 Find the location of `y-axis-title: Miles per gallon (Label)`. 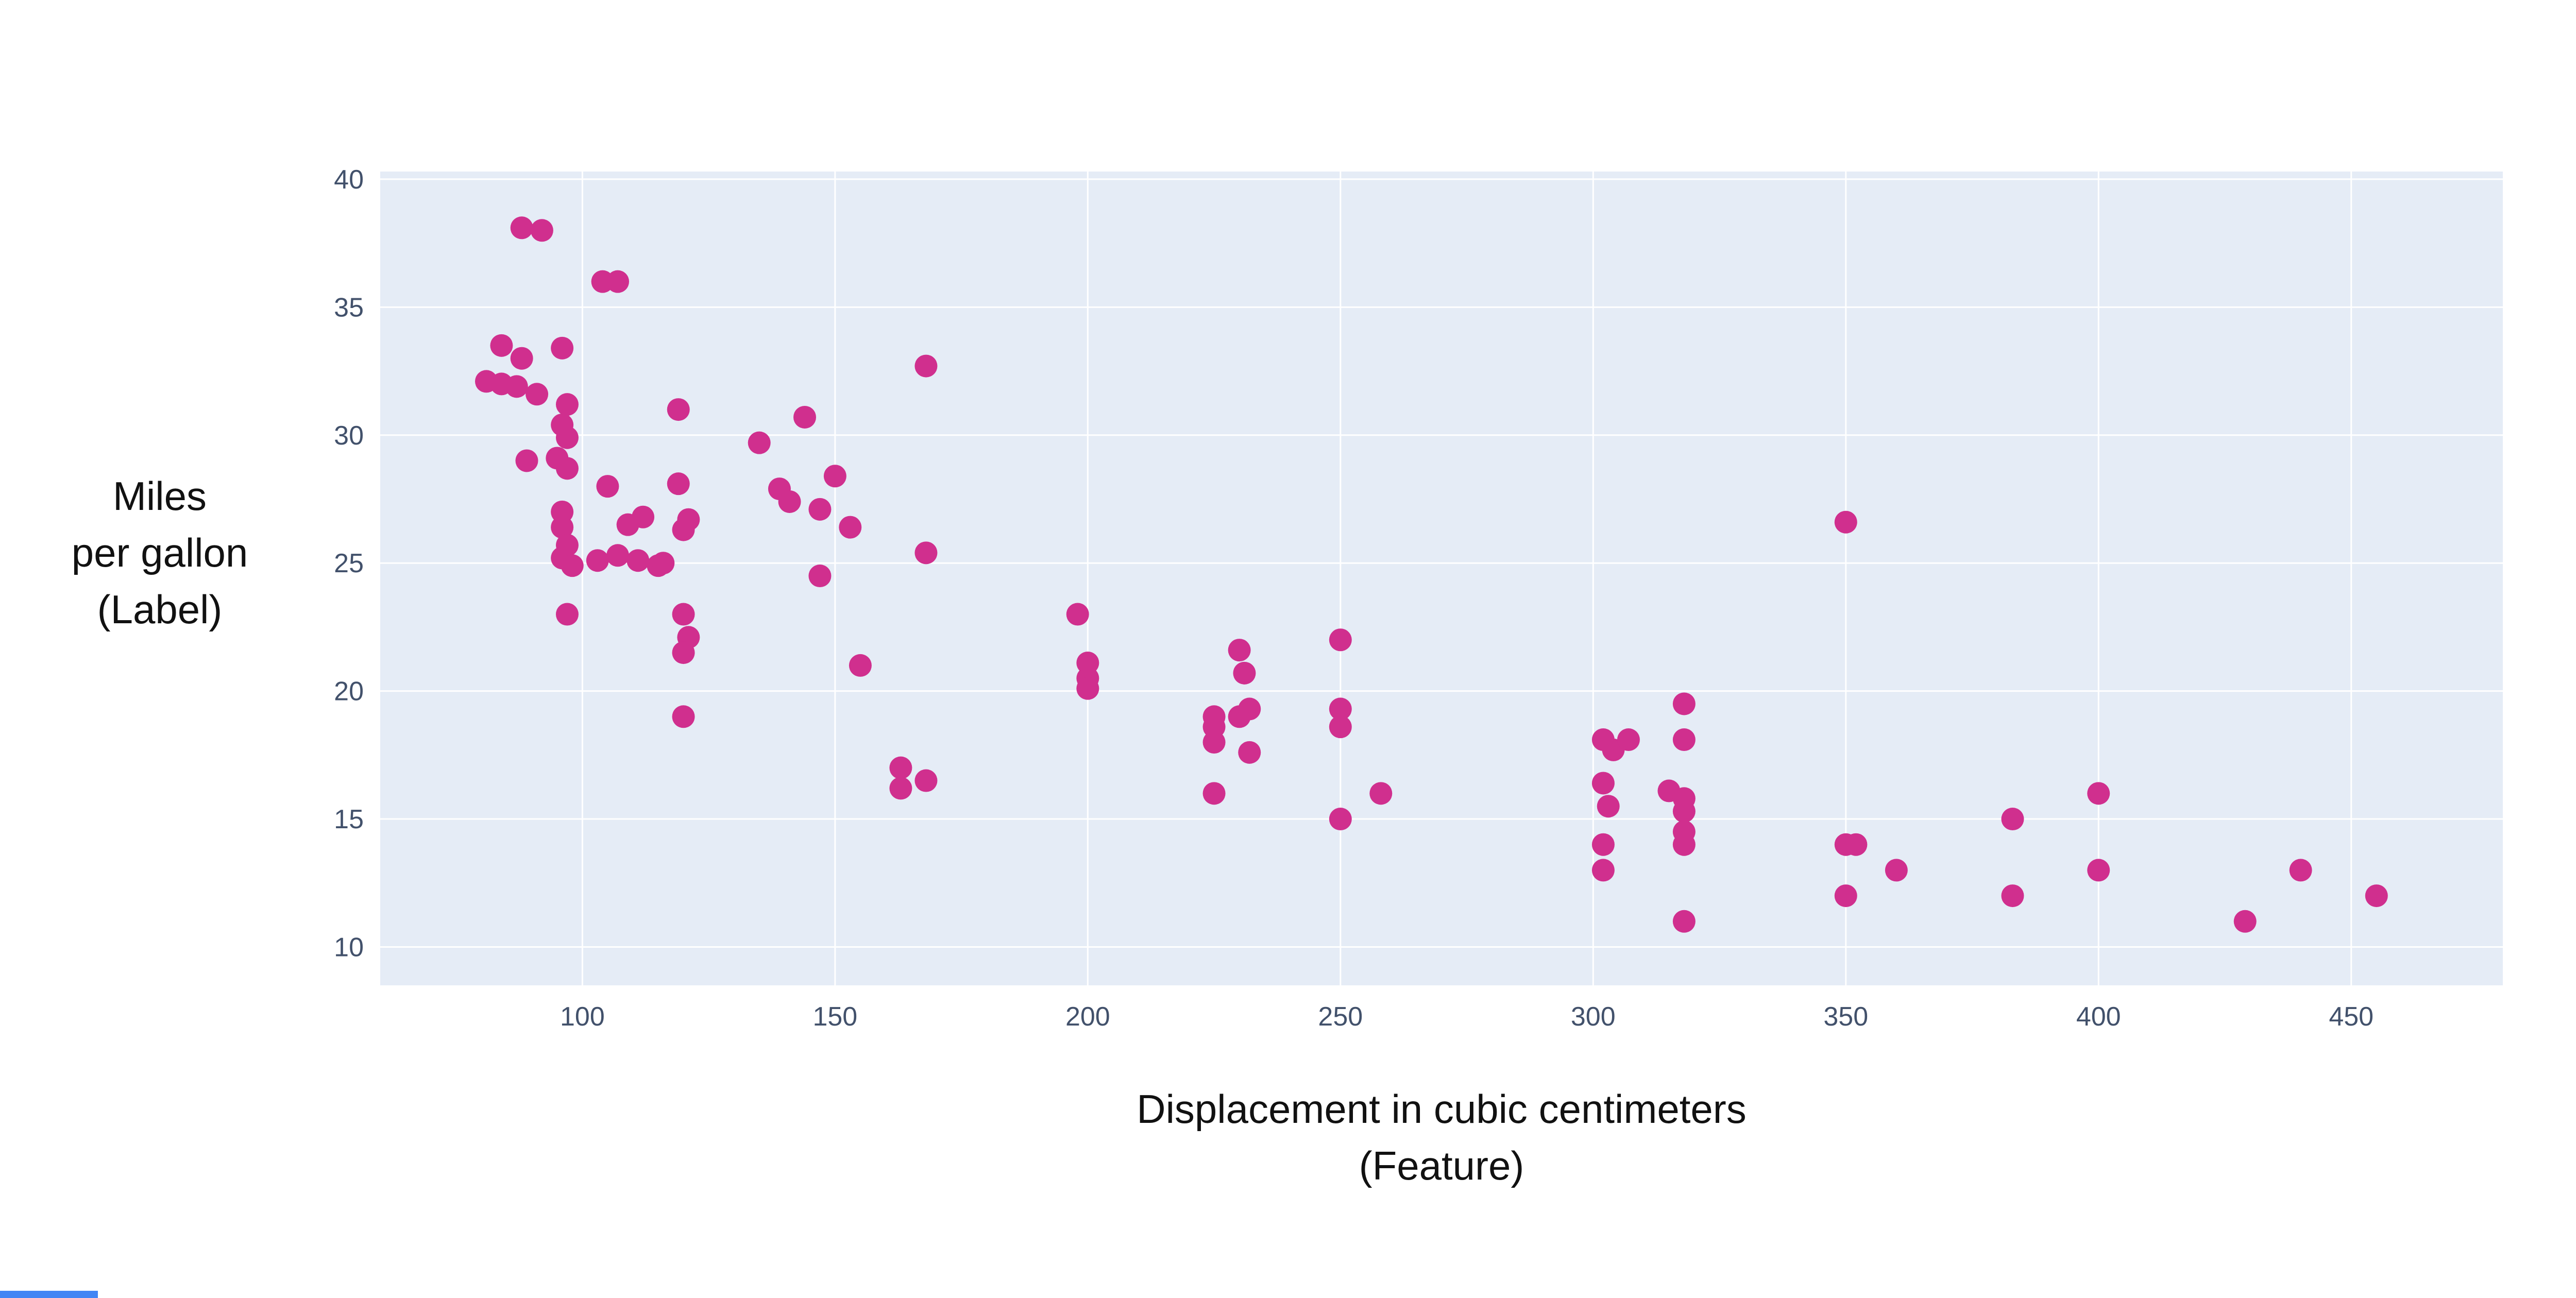

y-axis-title: Miles per gallon (Label) is located at coordinates (160, 553).